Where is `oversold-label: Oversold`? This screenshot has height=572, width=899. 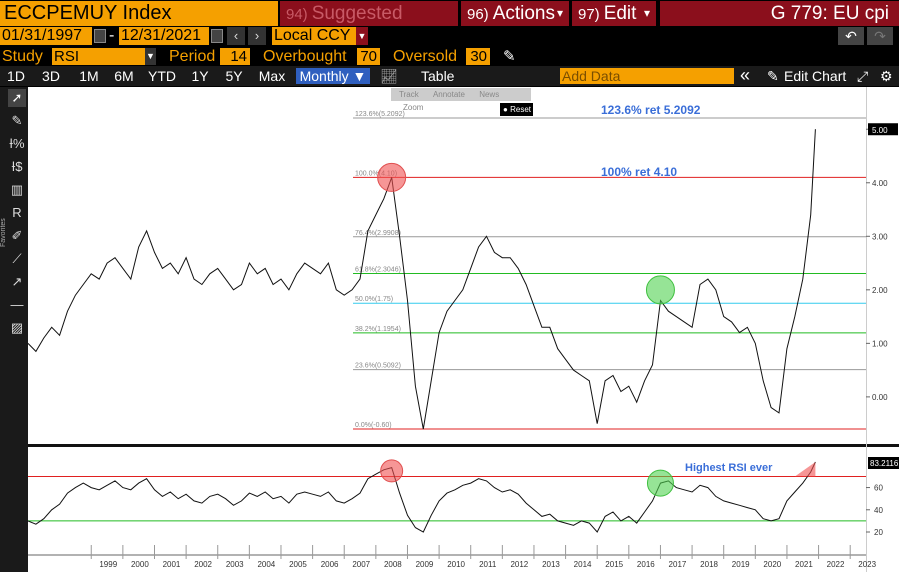 oversold-label: Oversold is located at coordinates (425, 56).